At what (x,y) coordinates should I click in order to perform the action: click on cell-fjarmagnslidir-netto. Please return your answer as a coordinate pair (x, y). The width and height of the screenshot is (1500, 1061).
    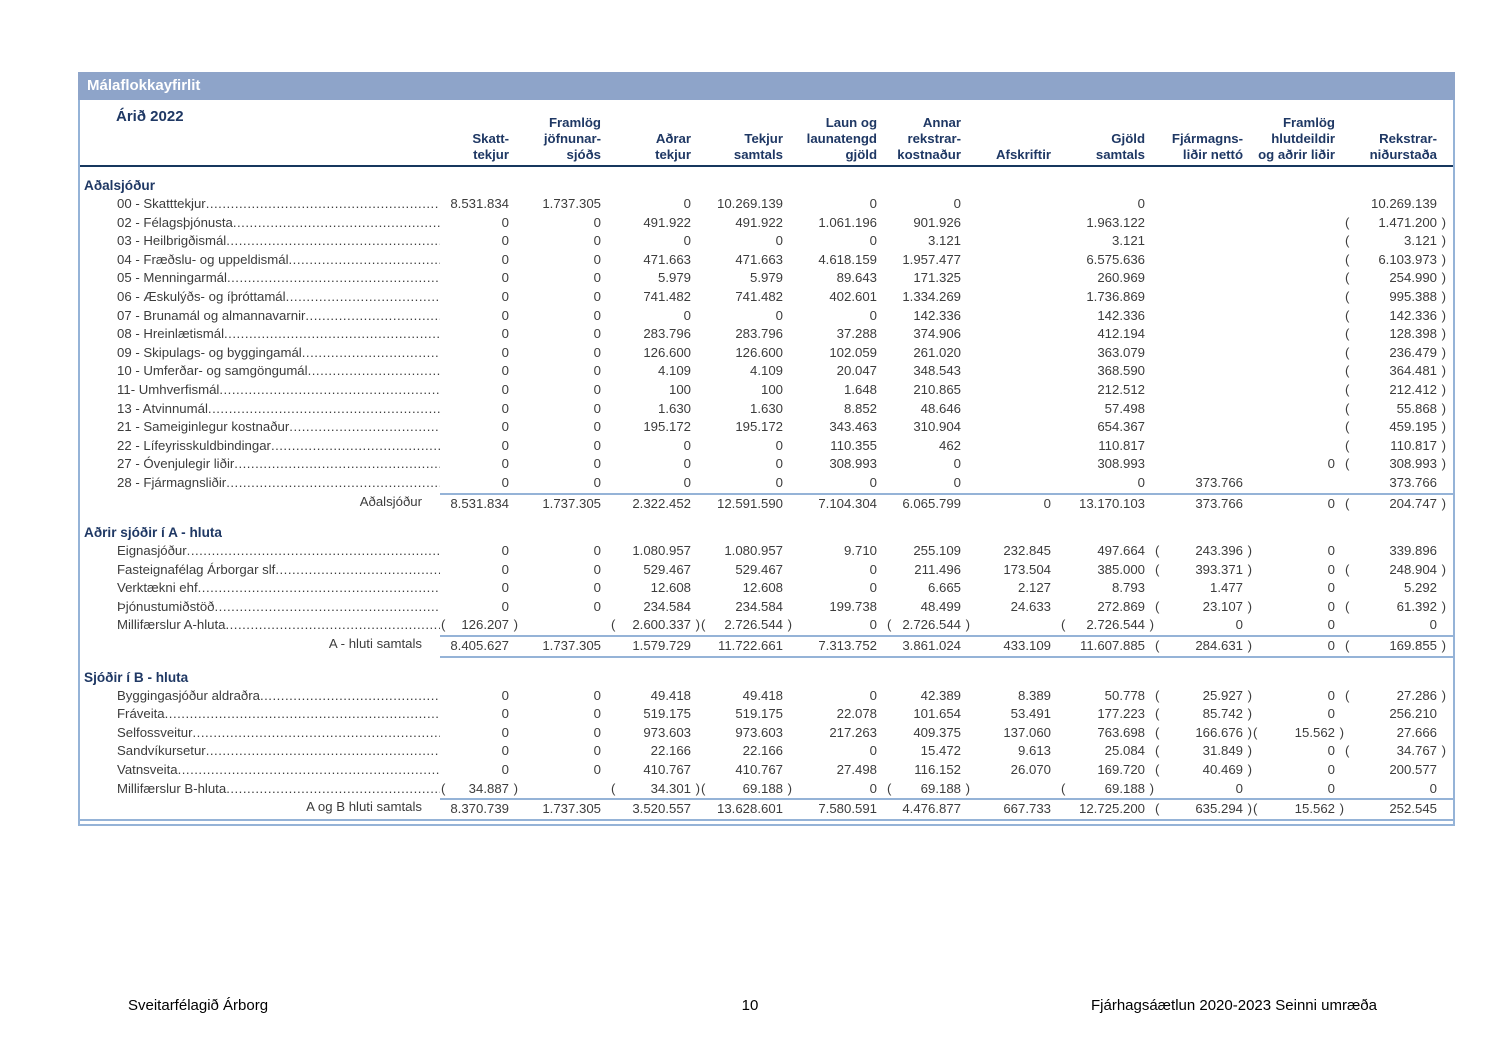
    Looking at the image, I should click on (1203, 297).